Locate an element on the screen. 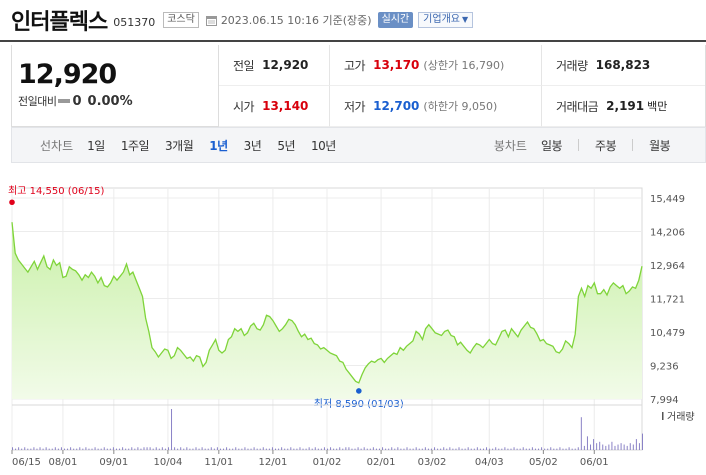 The height and width of the screenshot is (475, 706). stat-amount: 거래대금 2,191 백만 is located at coordinates (623, 106).